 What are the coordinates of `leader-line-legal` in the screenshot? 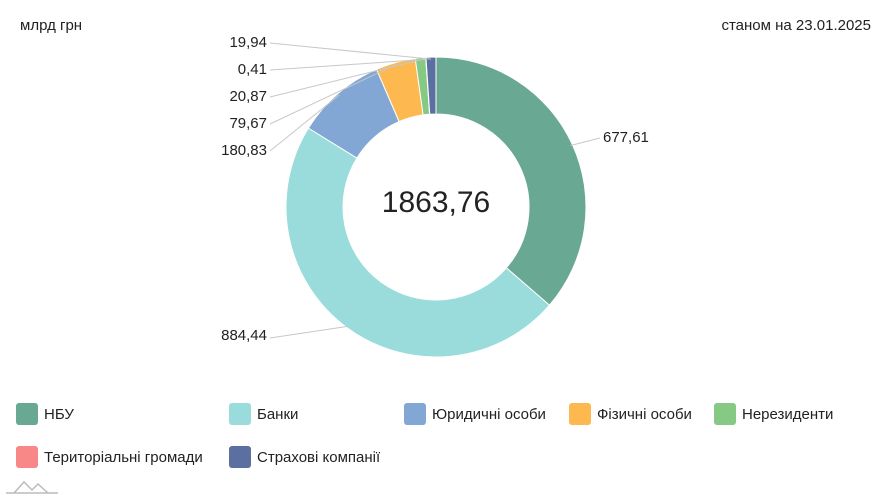 It's located at (304, 123).